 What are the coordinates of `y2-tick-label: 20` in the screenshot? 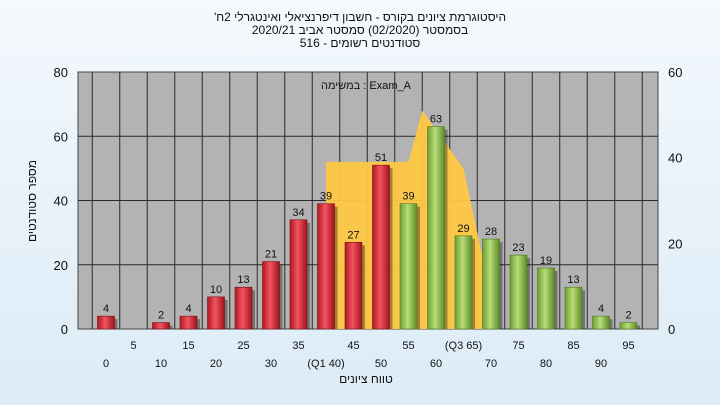 It's located at (675, 243).